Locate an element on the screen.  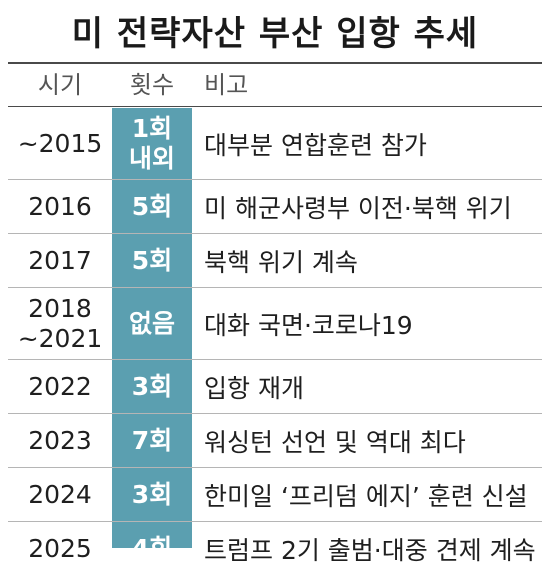
top-rule is located at coordinates (275, 63).